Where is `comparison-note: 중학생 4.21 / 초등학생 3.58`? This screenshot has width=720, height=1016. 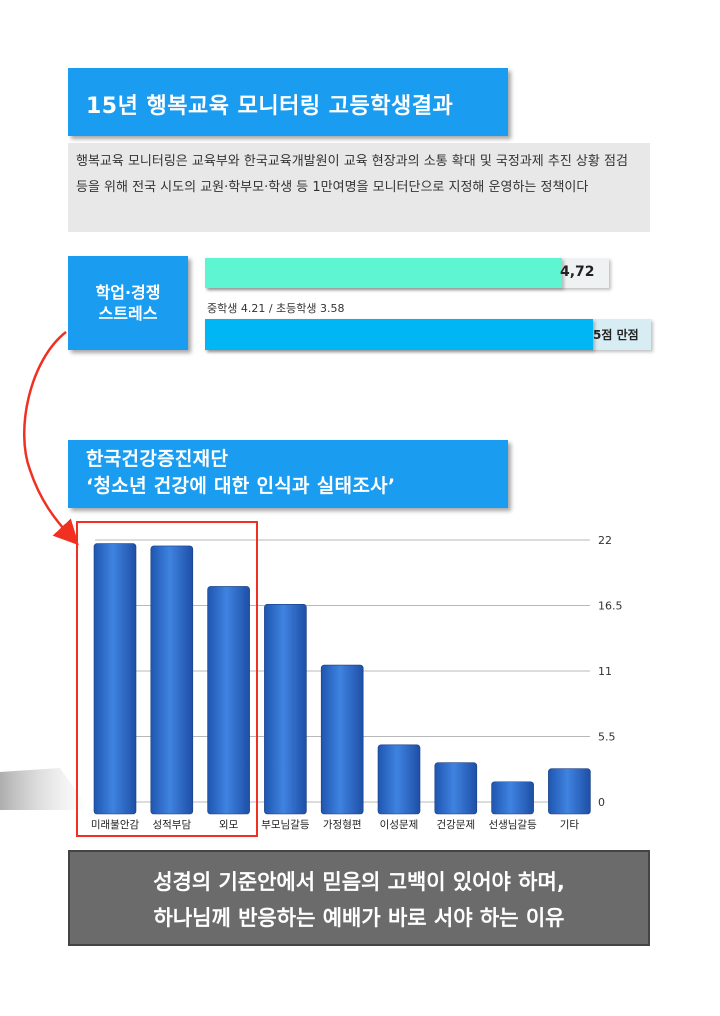 comparison-note: 중학생 4.21 / 초등학생 3.58 is located at coordinates (276, 308).